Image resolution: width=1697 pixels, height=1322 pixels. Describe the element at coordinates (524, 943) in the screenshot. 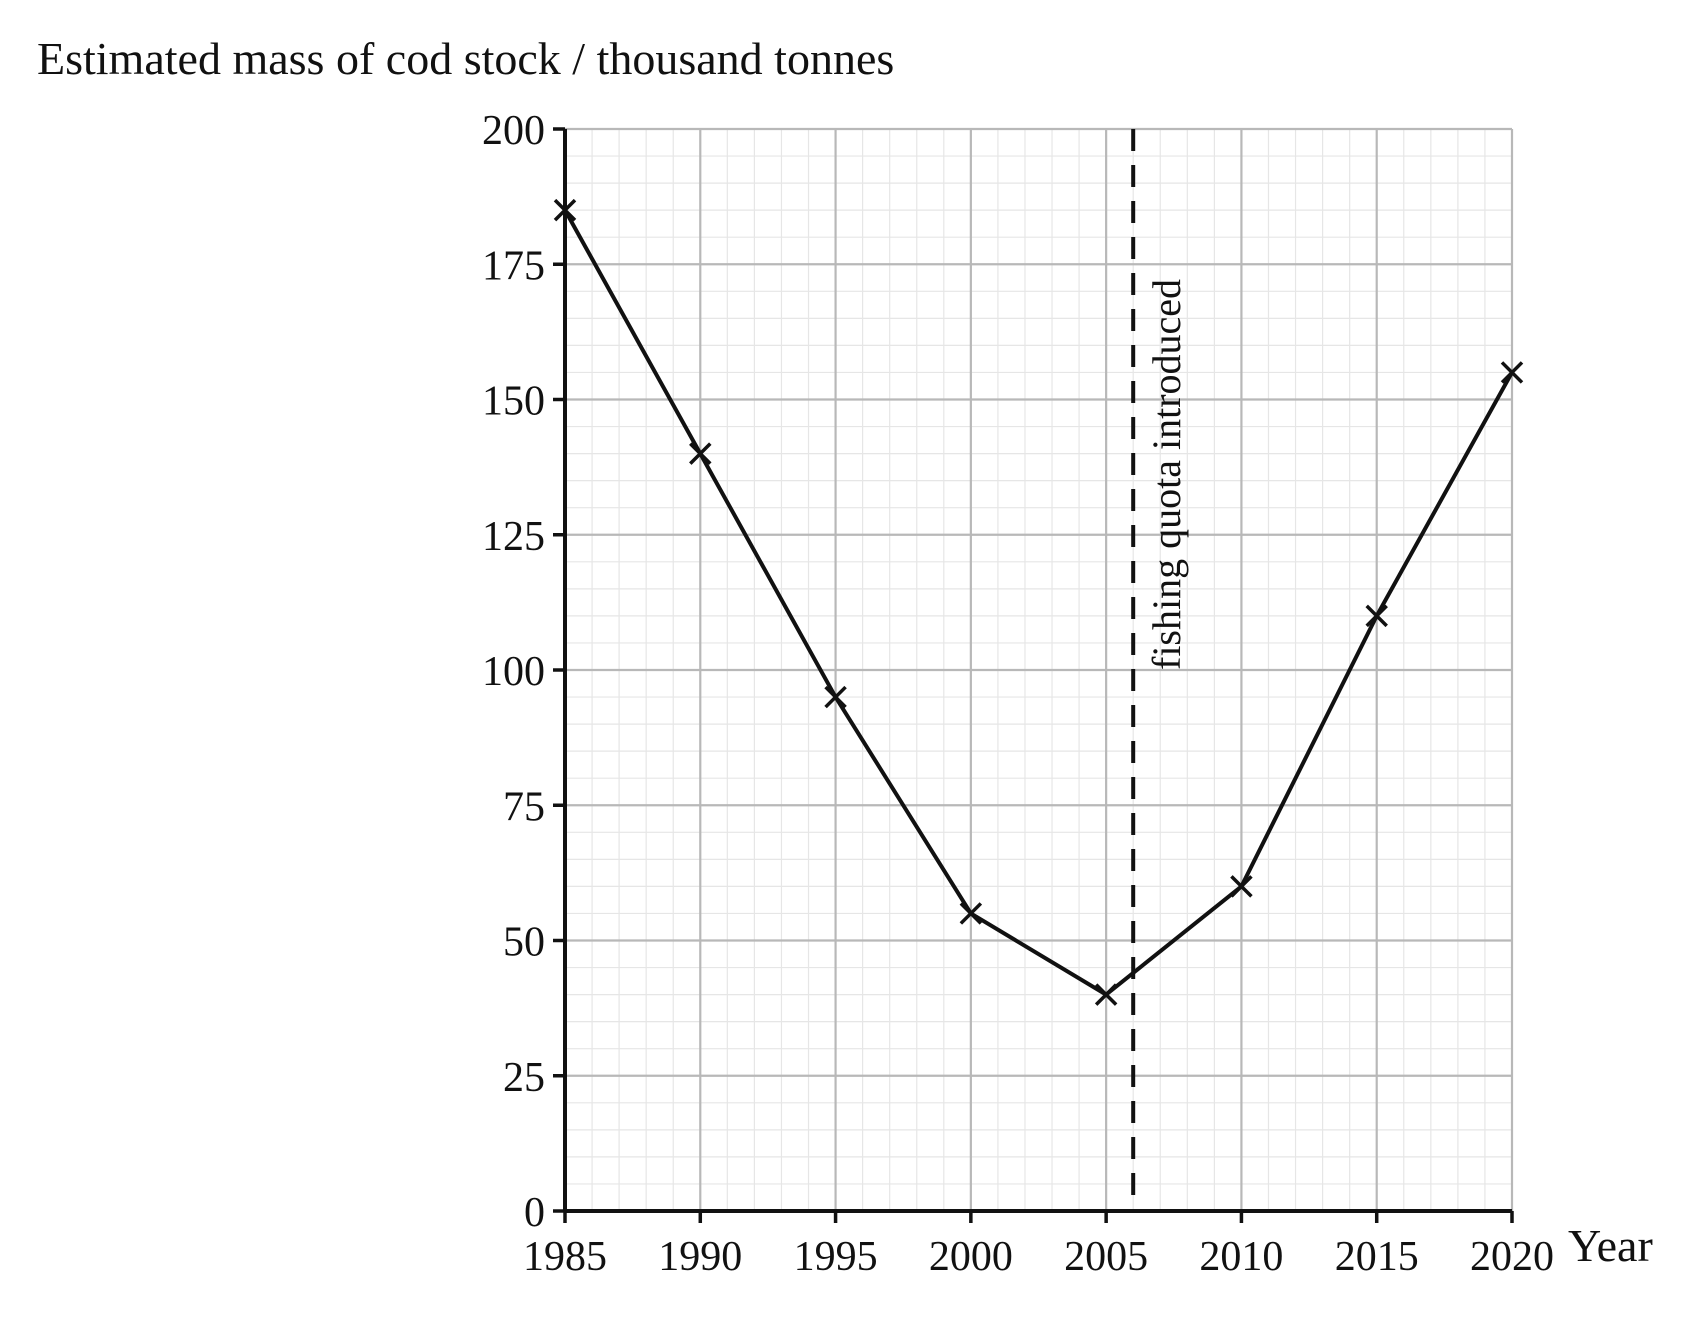

I see `y-tick-label: 50` at that location.